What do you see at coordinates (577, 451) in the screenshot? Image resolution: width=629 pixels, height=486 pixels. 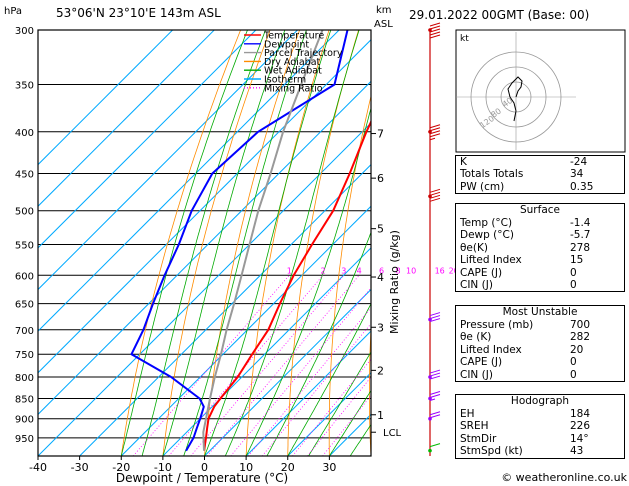 I see `row-value: 43` at bounding box center [577, 451].